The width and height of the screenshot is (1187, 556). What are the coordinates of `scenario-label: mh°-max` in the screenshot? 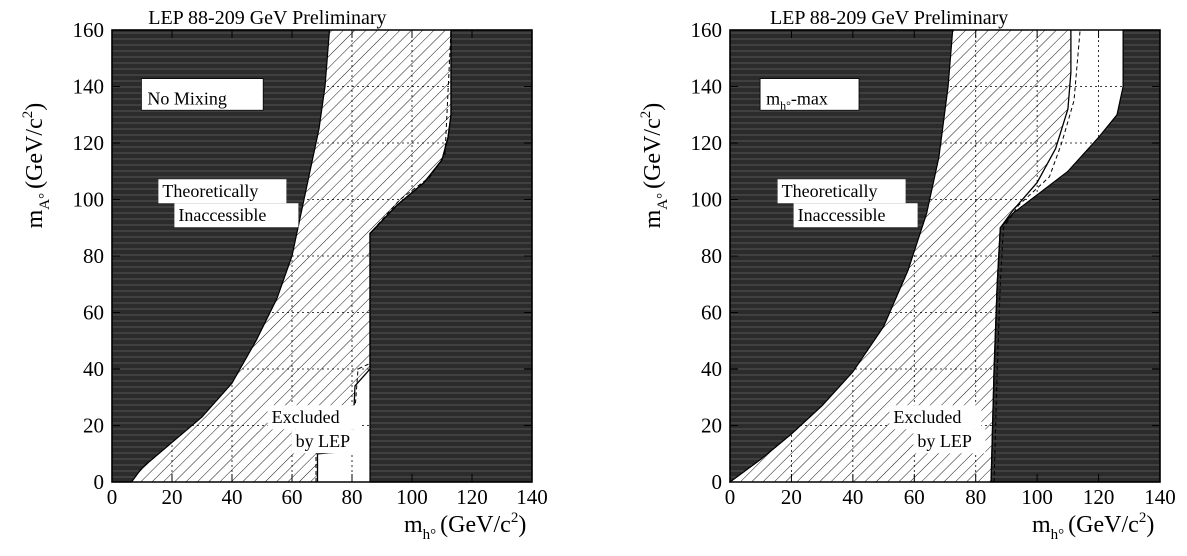 It's located at (797, 100).